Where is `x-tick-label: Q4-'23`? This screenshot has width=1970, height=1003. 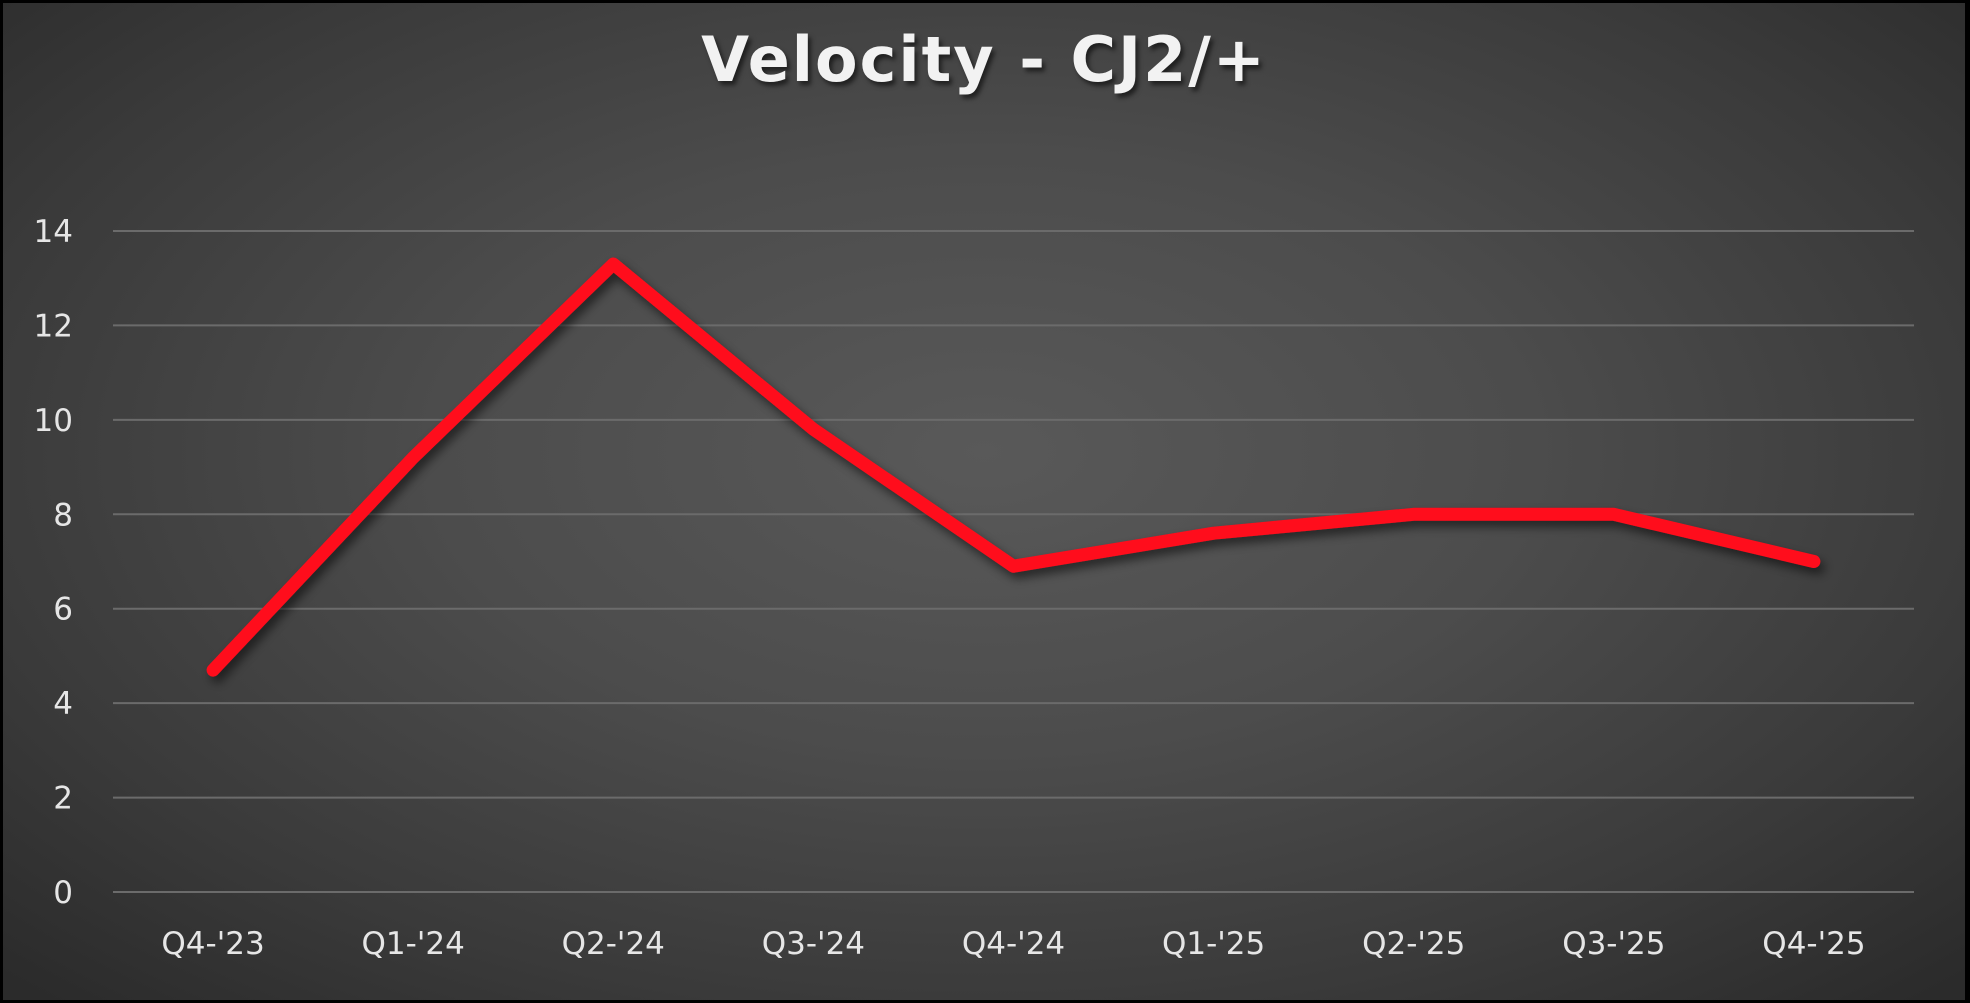 x-tick-label: Q4-'23 is located at coordinates (212, 944).